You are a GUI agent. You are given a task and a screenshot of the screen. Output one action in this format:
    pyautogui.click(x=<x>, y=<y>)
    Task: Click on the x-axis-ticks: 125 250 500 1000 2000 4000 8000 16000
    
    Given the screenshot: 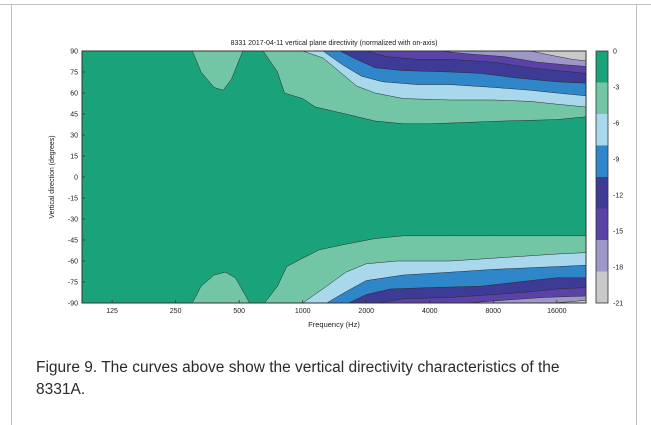 What is the action you would take?
    pyautogui.click(x=336, y=307)
    